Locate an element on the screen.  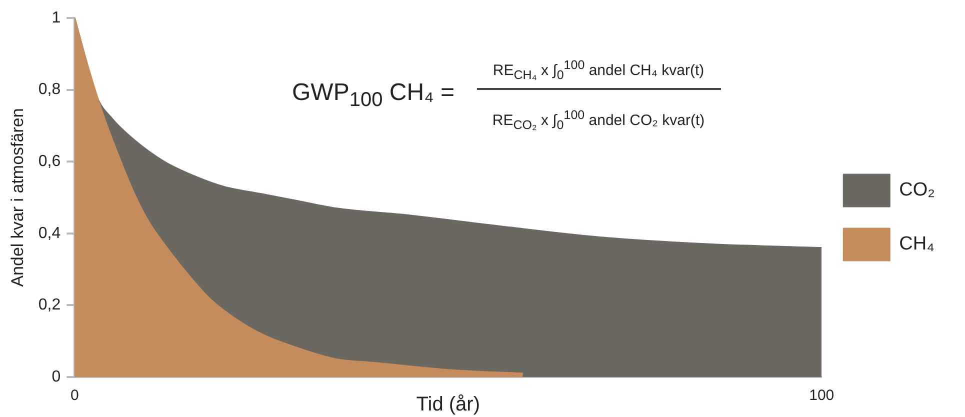
y-tick-label: 0 is located at coordinates (56, 377).